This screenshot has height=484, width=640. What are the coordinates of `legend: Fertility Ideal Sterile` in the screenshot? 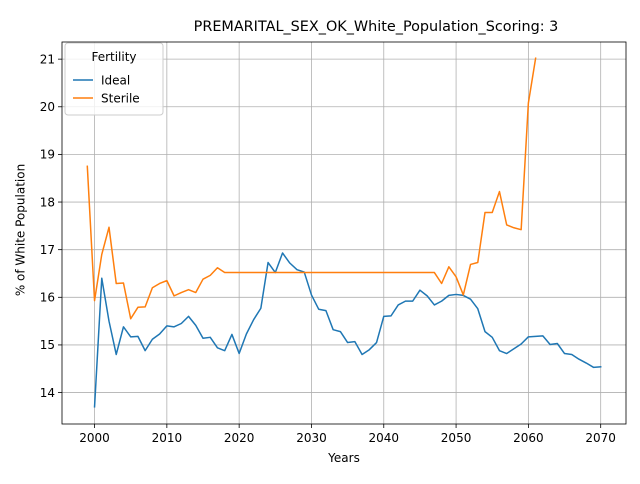 It's located at (114, 79).